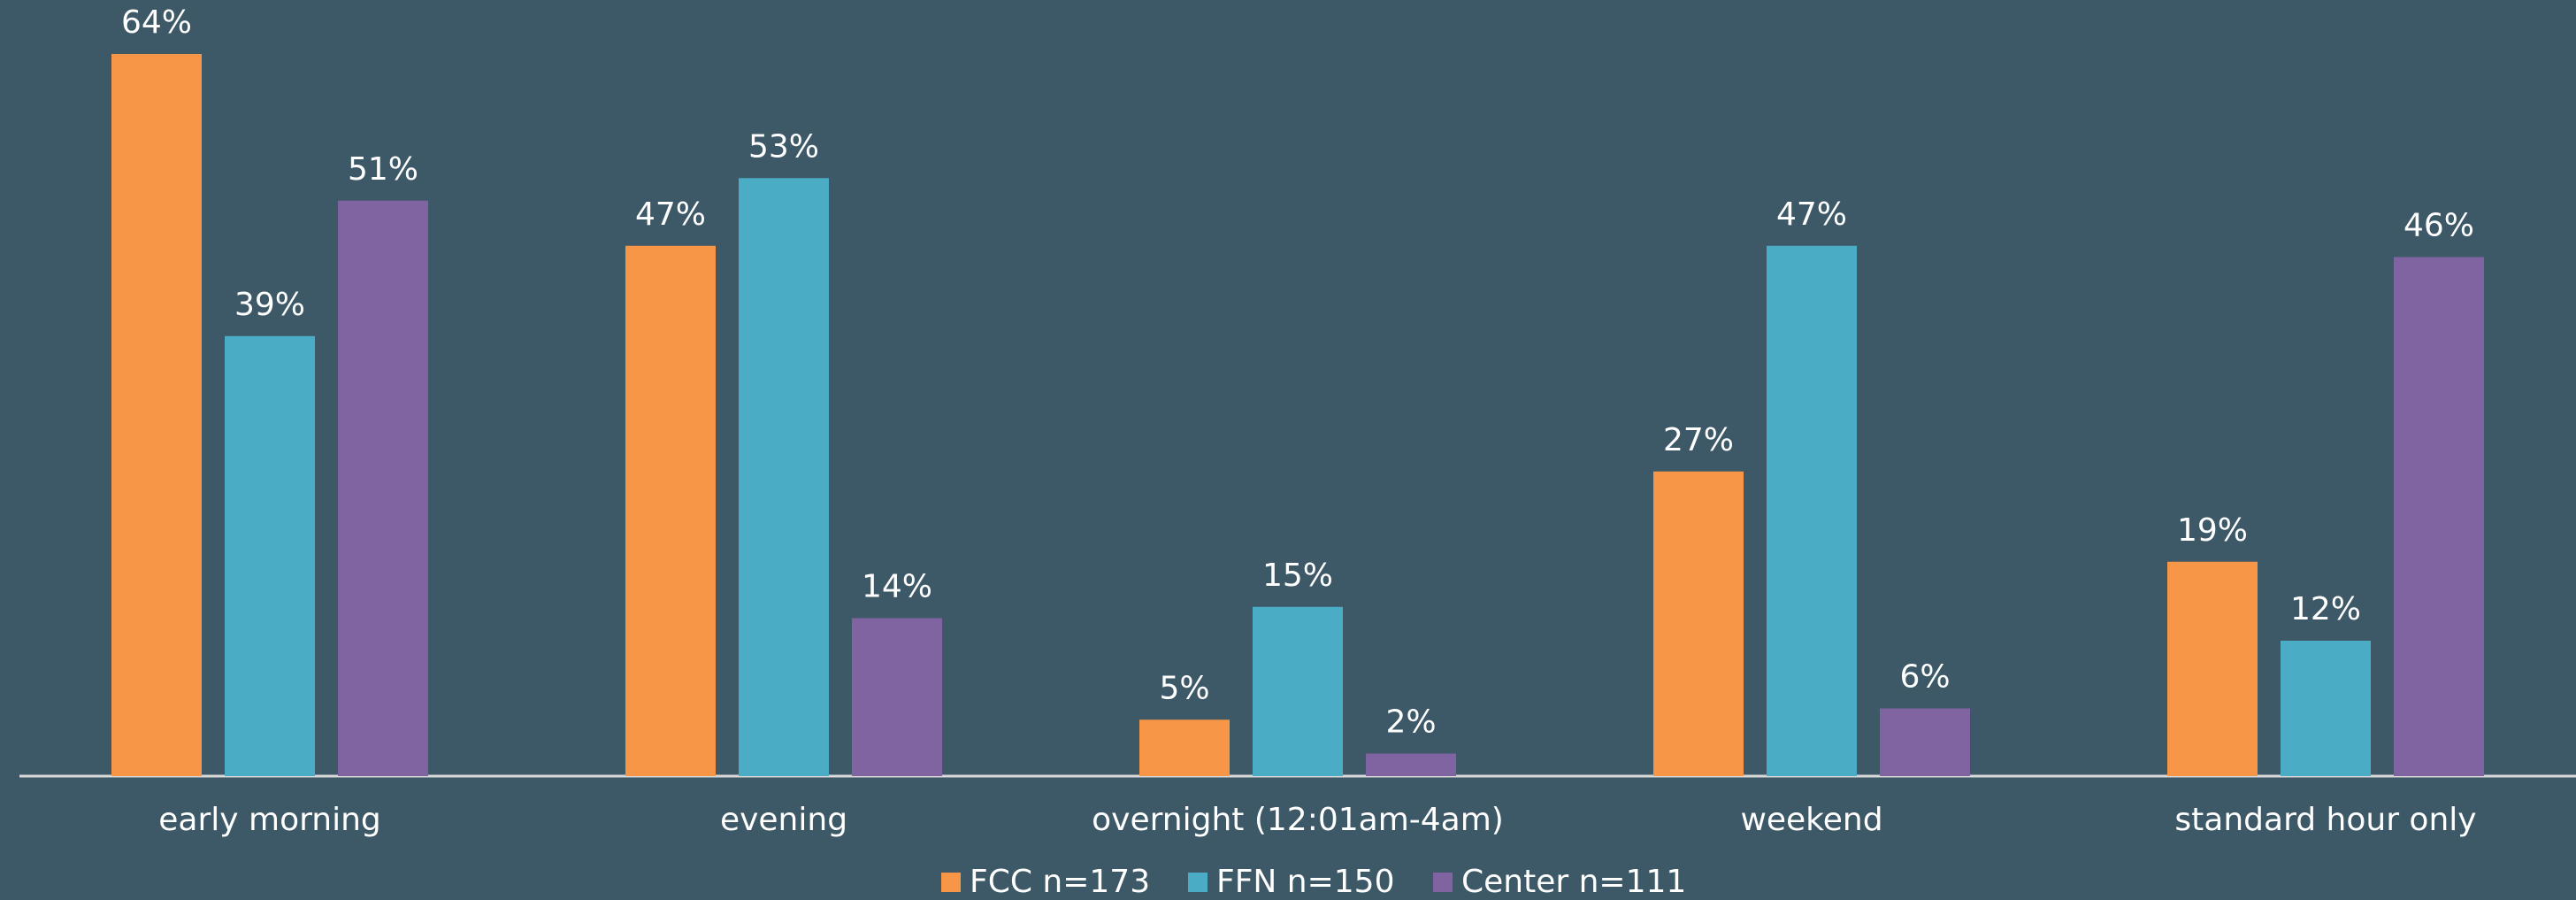 The image size is (2576, 900). I want to click on x-tick-label: weekend, so click(1811, 820).